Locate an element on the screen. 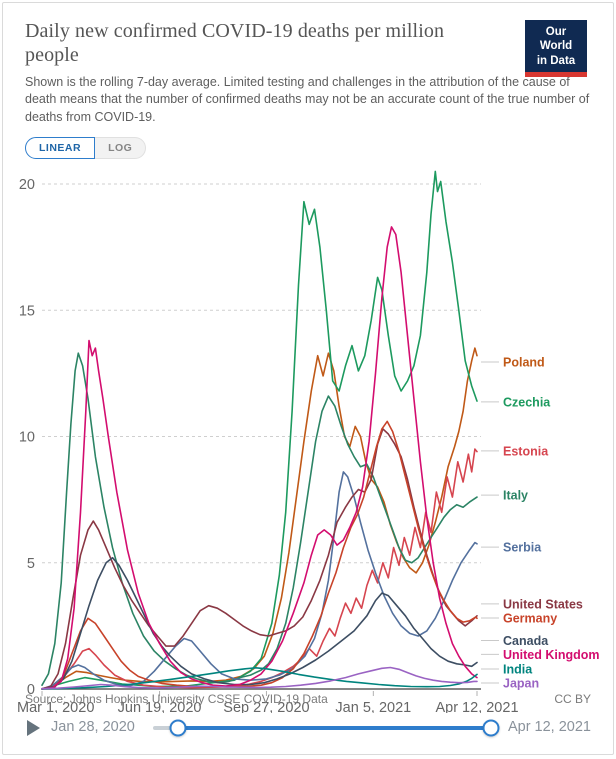 The height and width of the screenshot is (759, 616). legend-label-italy: Italy is located at coordinates (515, 495).